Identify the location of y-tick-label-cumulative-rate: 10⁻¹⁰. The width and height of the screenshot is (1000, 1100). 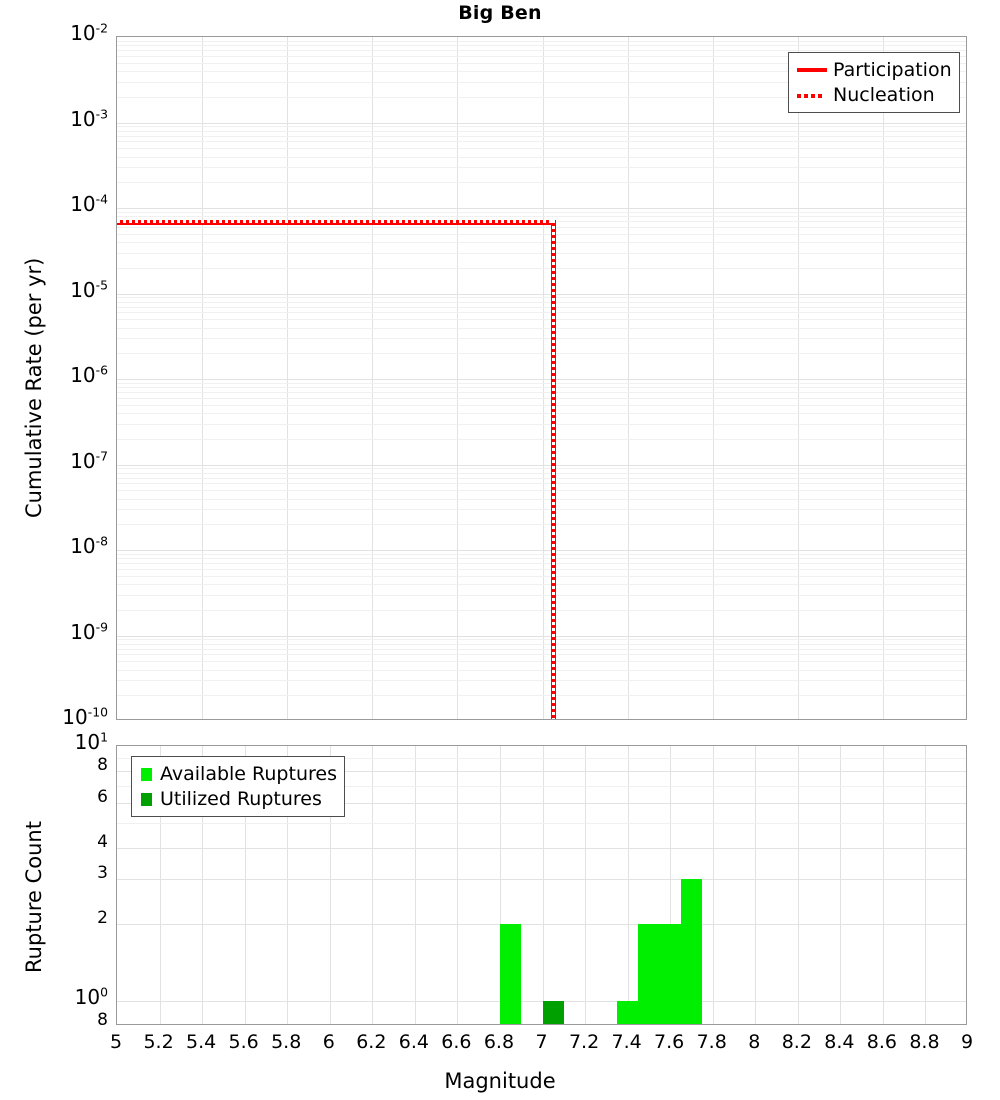
(85, 716).